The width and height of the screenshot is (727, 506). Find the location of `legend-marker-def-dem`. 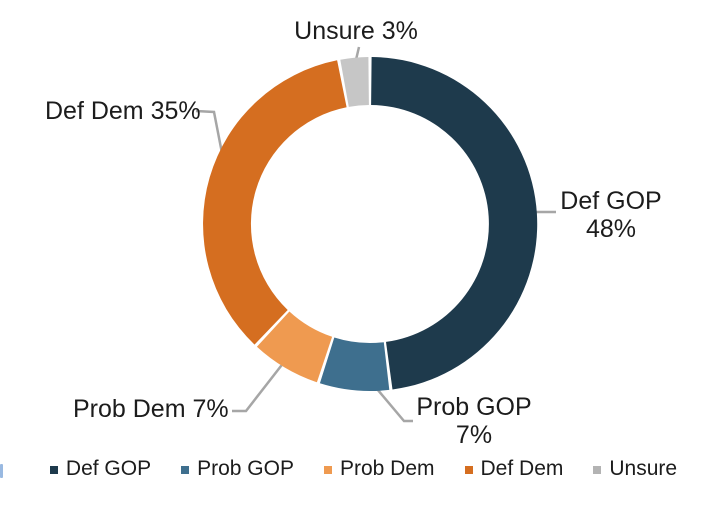

legend-marker-def-dem is located at coordinates (468, 470).